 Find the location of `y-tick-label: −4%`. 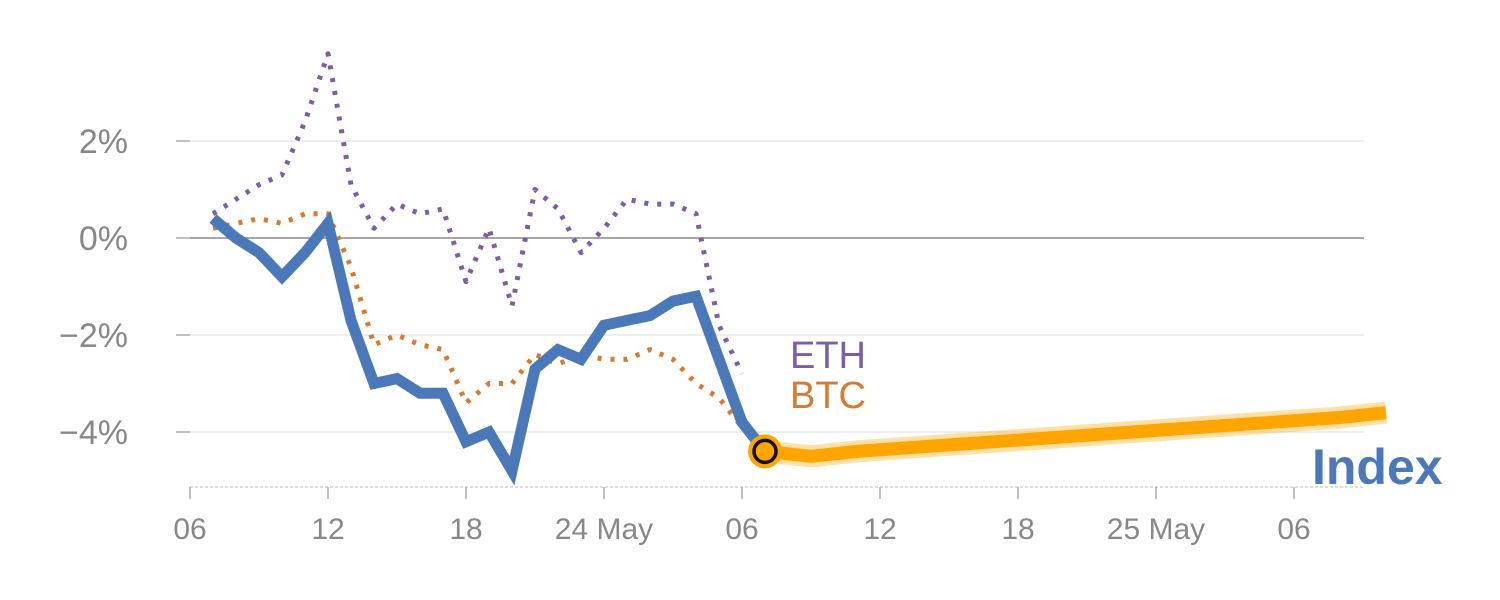

y-tick-label: −4% is located at coordinates (93, 433).